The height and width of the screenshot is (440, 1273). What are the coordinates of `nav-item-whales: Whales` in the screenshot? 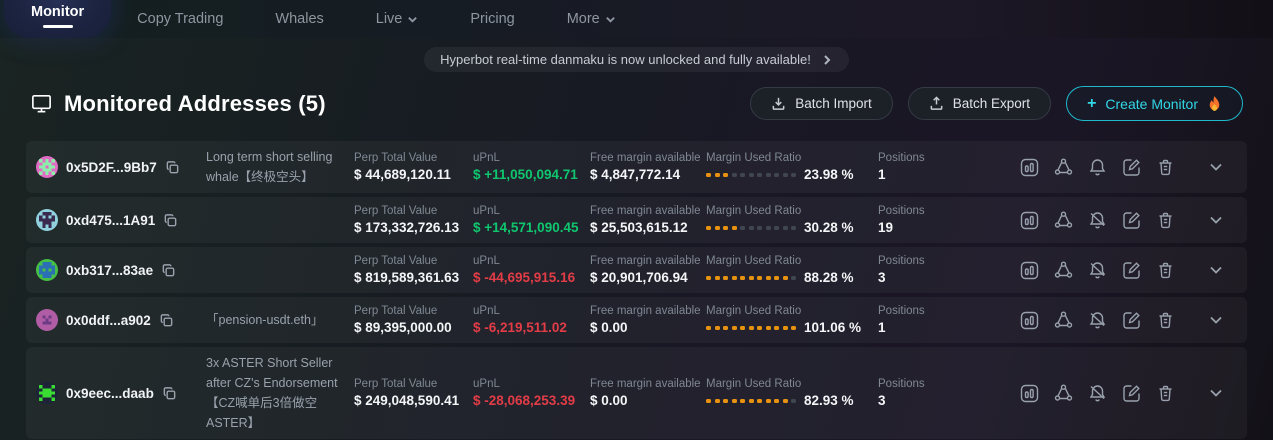 It's located at (299, 19).